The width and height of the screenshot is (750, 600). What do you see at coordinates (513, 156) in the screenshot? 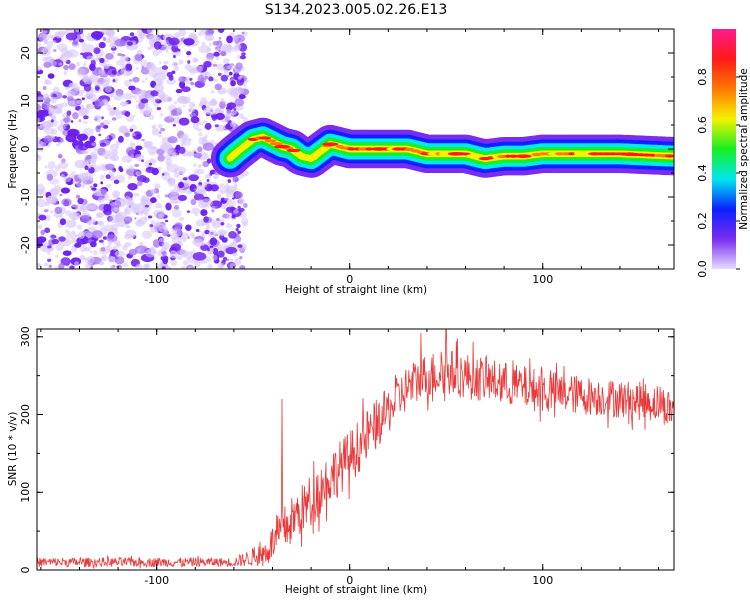
I see `ridge-hotspot` at bounding box center [513, 156].